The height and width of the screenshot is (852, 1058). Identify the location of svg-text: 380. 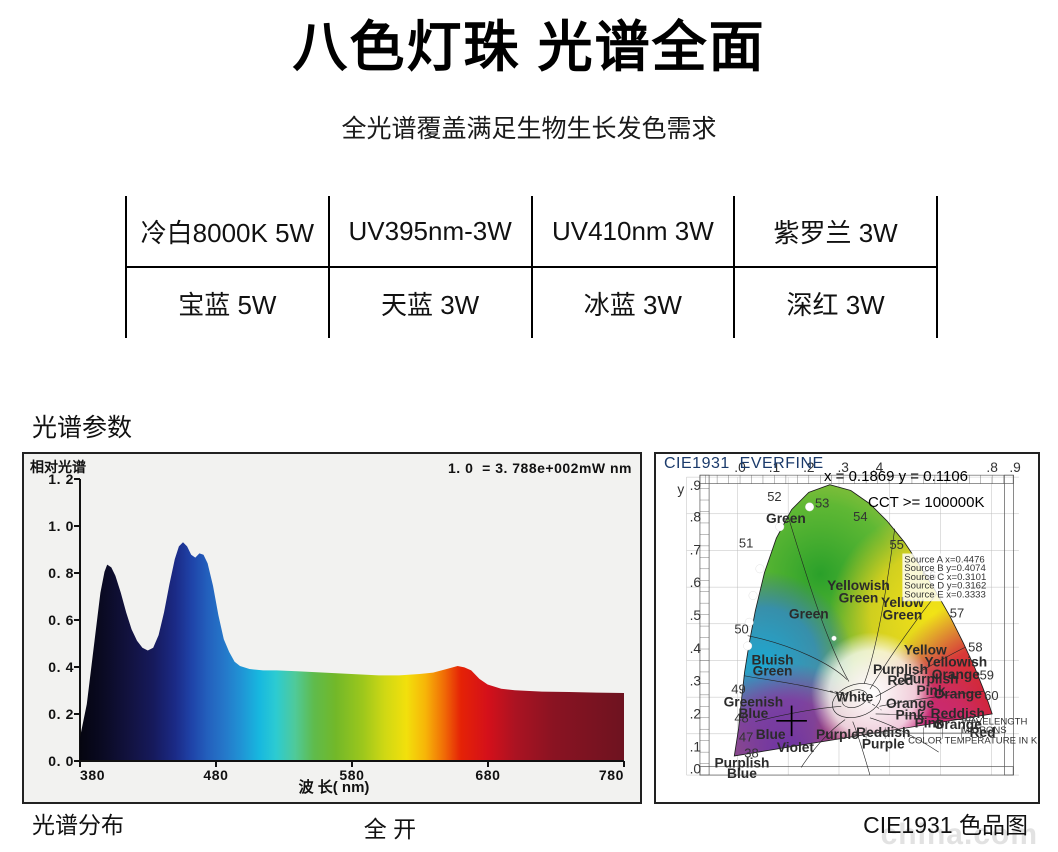
(92, 775).